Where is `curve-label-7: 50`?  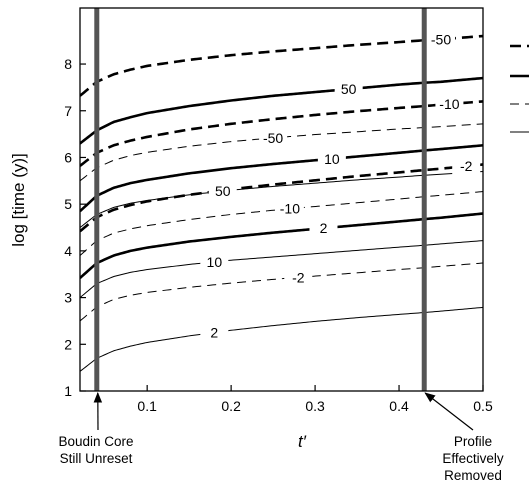
curve-label-7: 50 is located at coordinates (223, 191).